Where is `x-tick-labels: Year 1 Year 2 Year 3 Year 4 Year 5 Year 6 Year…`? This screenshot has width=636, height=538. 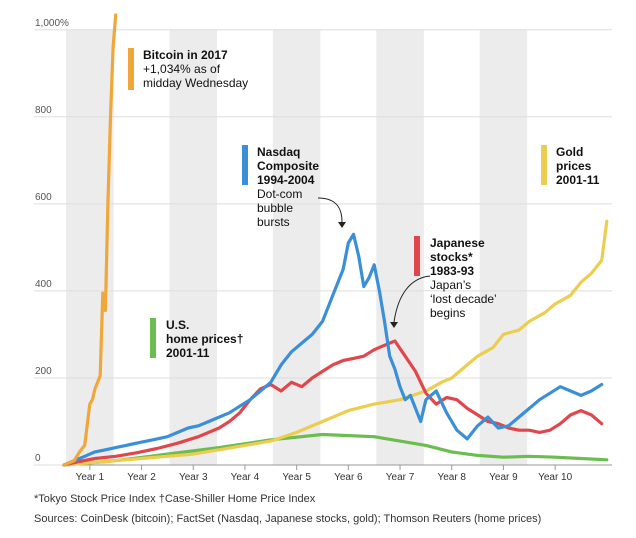
x-tick-labels: Year 1 Year 2 Year 3 Year 4 Year 5 Year 6 Year… is located at coordinates (324, 474).